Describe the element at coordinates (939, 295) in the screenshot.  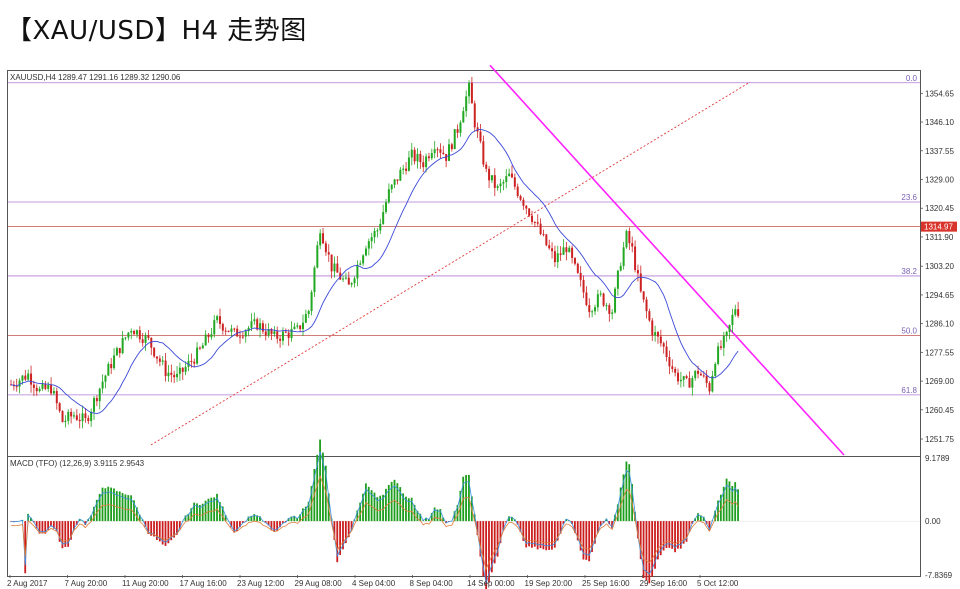
I see `price-tick-label: 1294.65` at that location.